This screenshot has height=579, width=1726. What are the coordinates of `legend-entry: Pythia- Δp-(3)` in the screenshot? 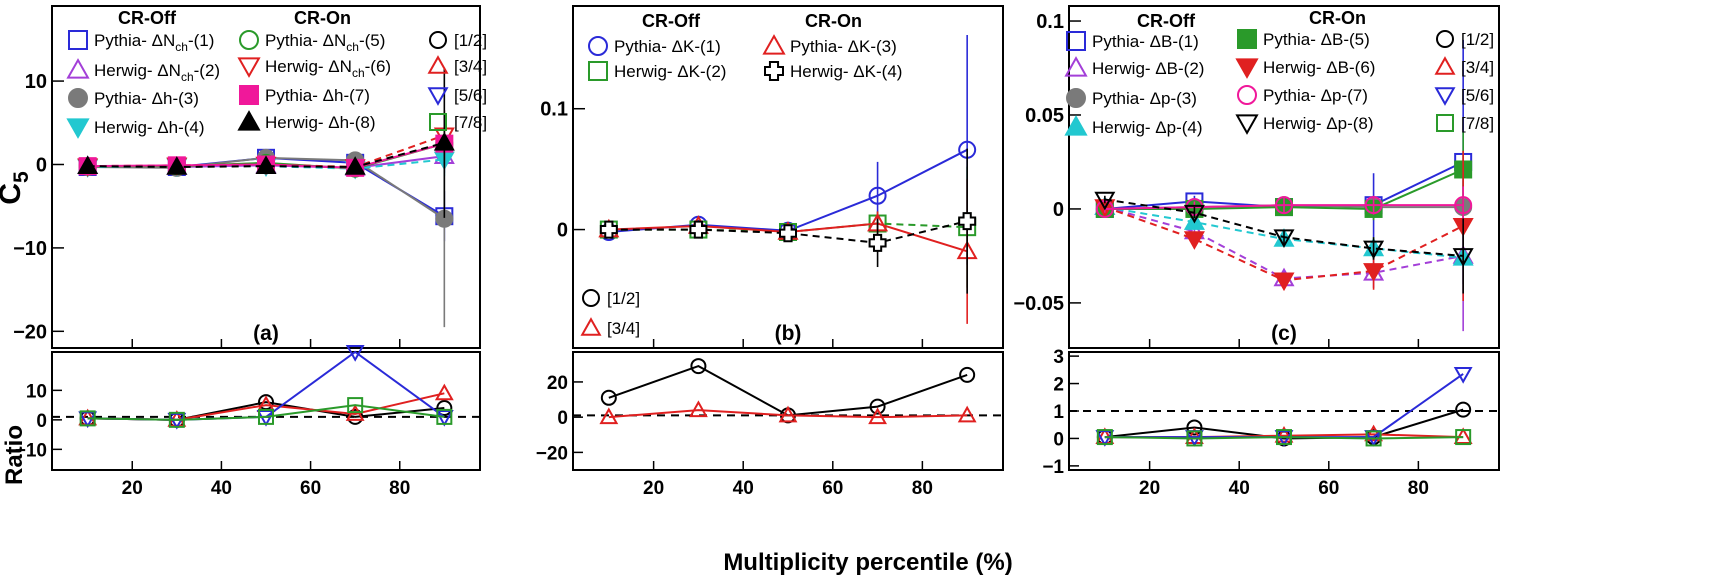 It's located at (1131, 98).